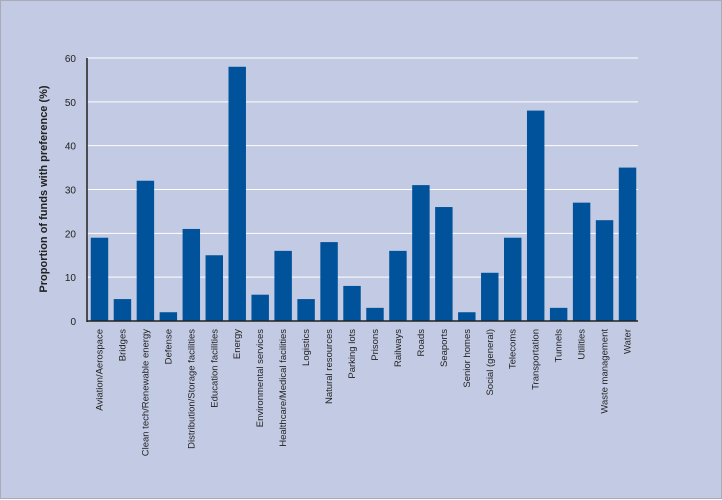 This screenshot has height=500, width=722. What do you see at coordinates (71, 278) in the screenshot?
I see `y-tick-label: 10` at bounding box center [71, 278].